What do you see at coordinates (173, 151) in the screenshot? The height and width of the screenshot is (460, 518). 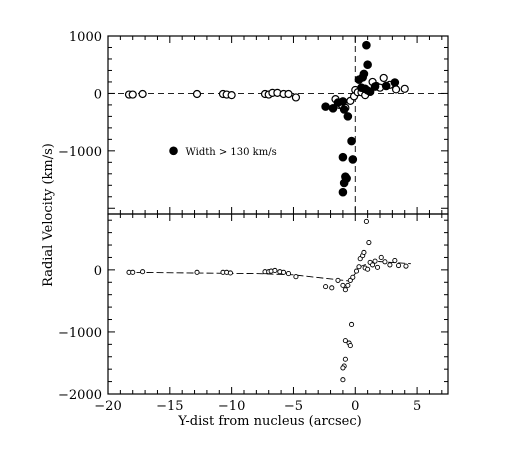 I see `legend-marker` at bounding box center [173, 151].